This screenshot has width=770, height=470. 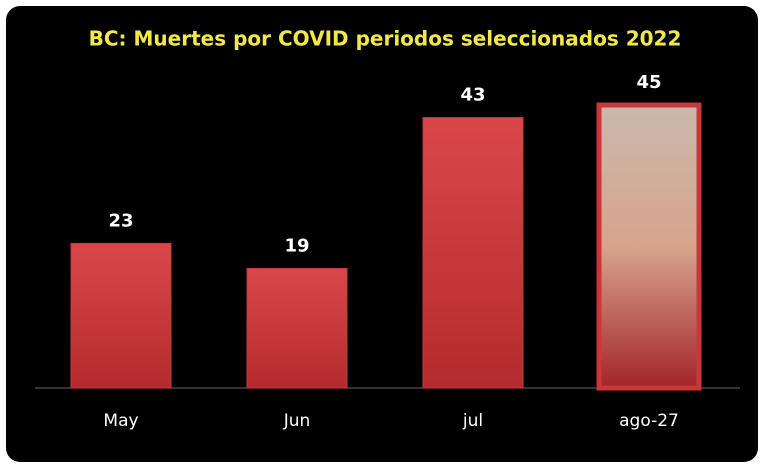 I want to click on data-label: 23, so click(x=120, y=220).